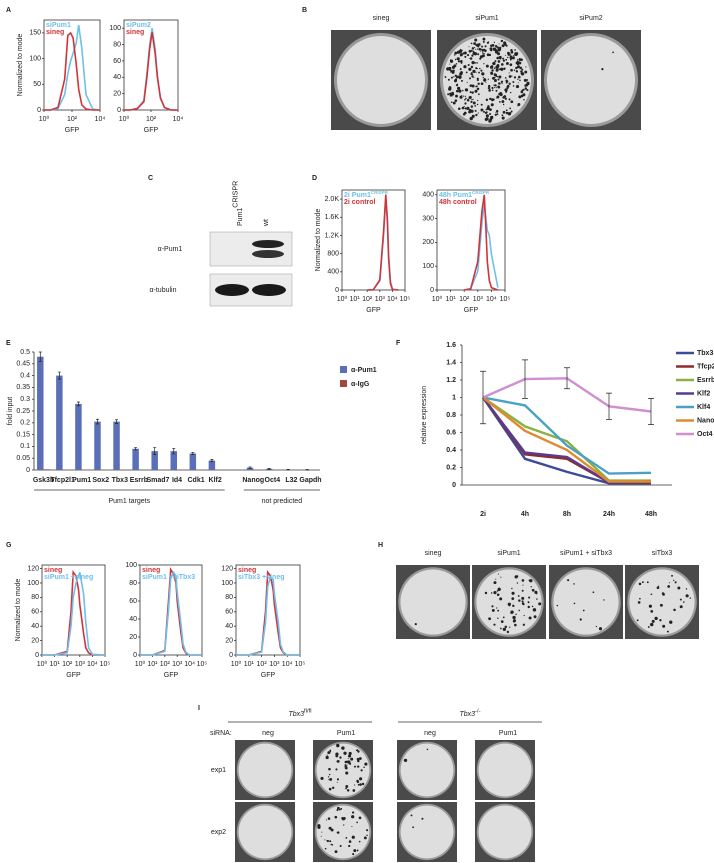 This screenshot has width=714, height=863. Describe the element at coordinates (10, 411) in the screenshot. I see `y-axis-label: fold input` at that location.